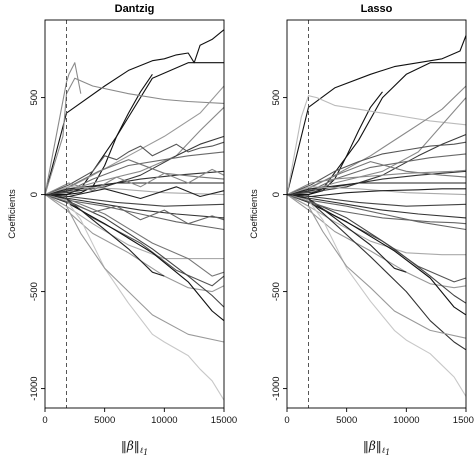  I want to click on panel-title: Lasso, so click(377, 9).